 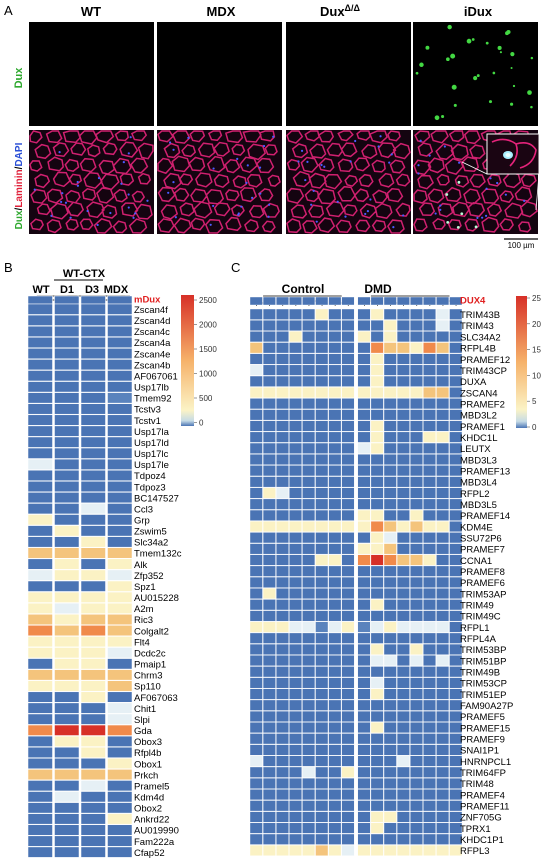 I want to click on panel-c-gene-label: RFPL2, so click(x=475, y=494).